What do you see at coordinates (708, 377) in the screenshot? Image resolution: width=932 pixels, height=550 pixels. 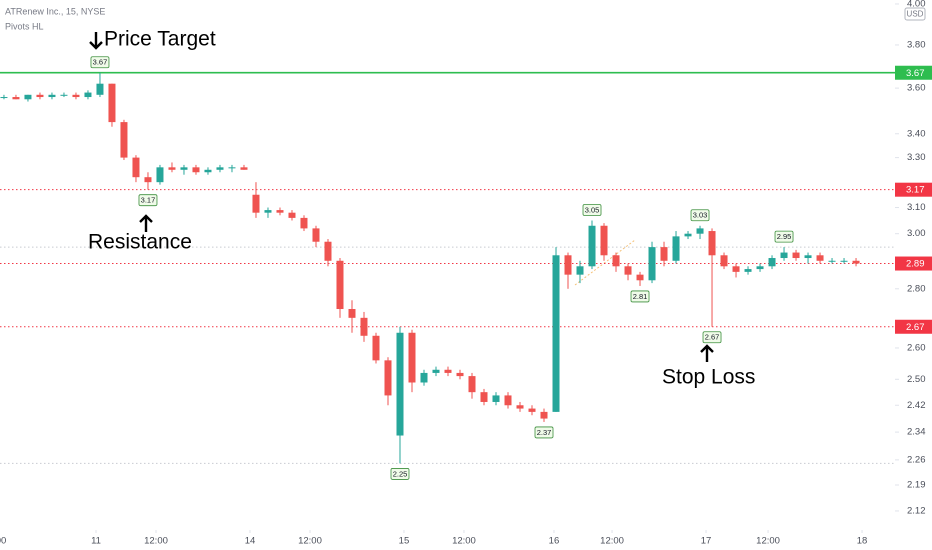 I see `annotation: Stop Loss` at bounding box center [708, 377].